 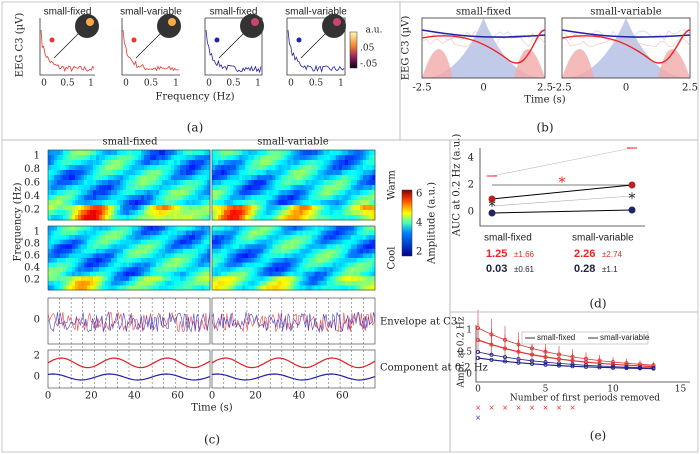 What do you see at coordinates (209, 84) in the screenshot?
I see `x-tick-label: 0` at bounding box center [209, 84].